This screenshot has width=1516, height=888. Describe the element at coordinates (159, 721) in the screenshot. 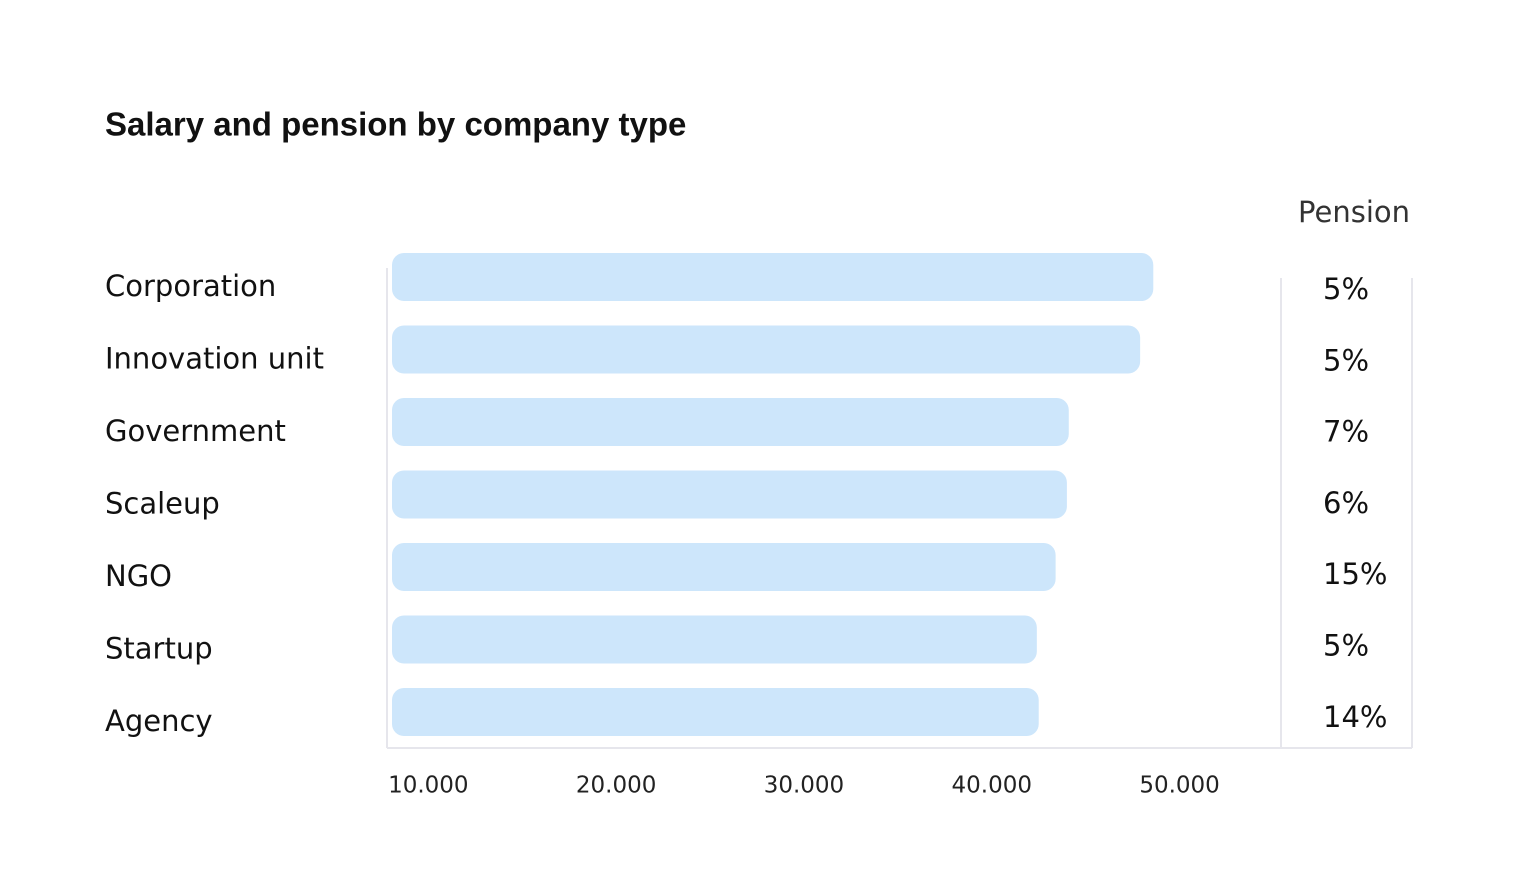

I see `category-label: Agency` at that location.